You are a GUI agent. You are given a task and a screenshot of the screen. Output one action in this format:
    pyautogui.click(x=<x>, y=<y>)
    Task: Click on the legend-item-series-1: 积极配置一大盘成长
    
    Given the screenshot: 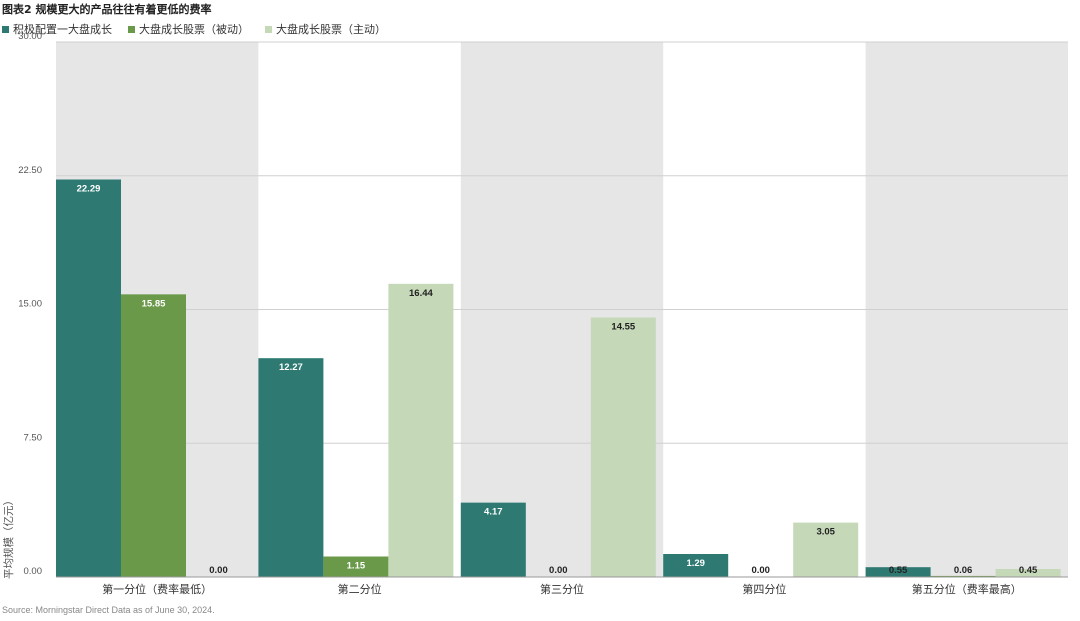 What is the action you would take?
    pyautogui.click(x=57, y=29)
    